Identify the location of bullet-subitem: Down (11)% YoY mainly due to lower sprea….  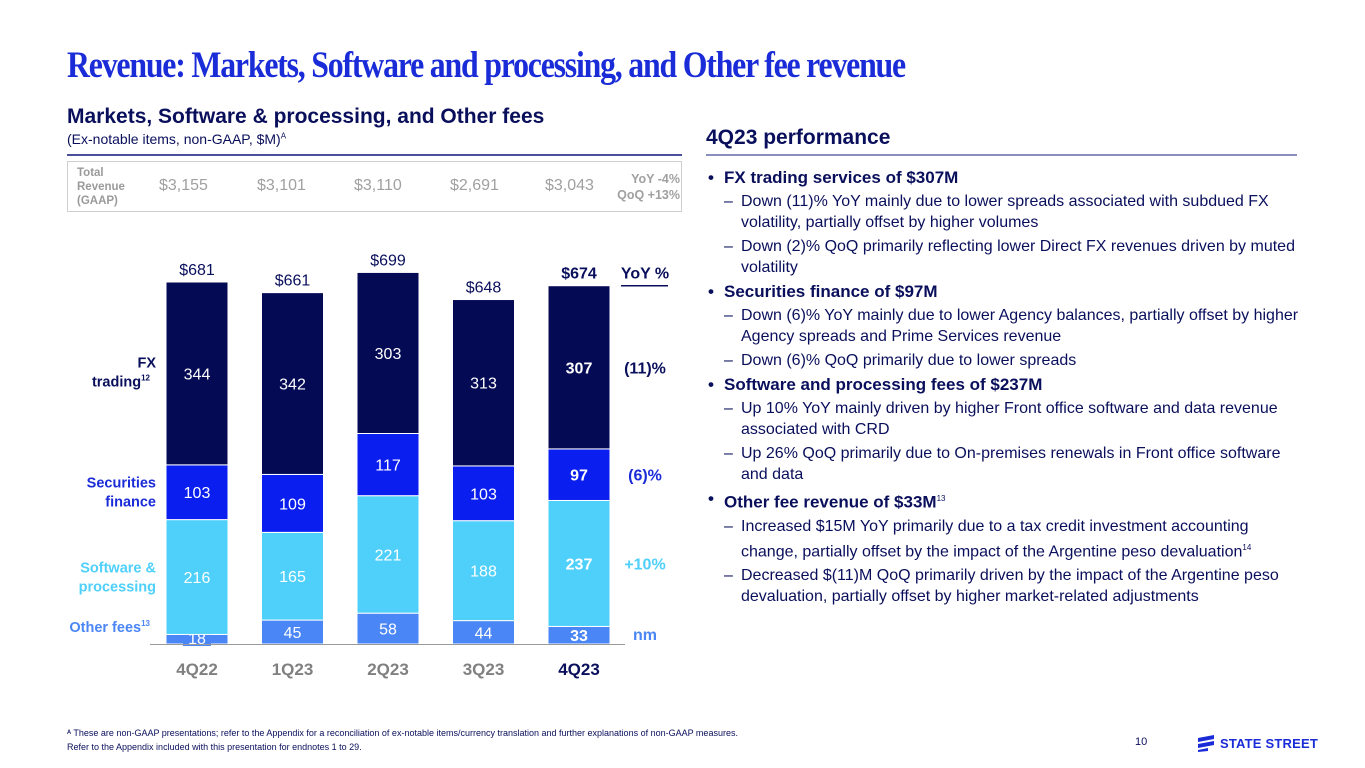
(1006, 212).